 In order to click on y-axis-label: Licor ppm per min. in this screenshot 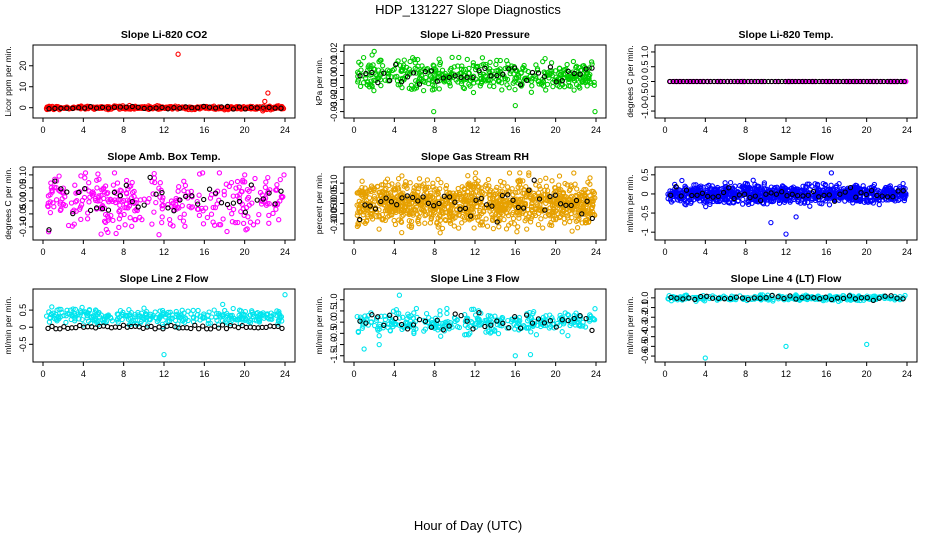, I will do `click(8, 81)`.